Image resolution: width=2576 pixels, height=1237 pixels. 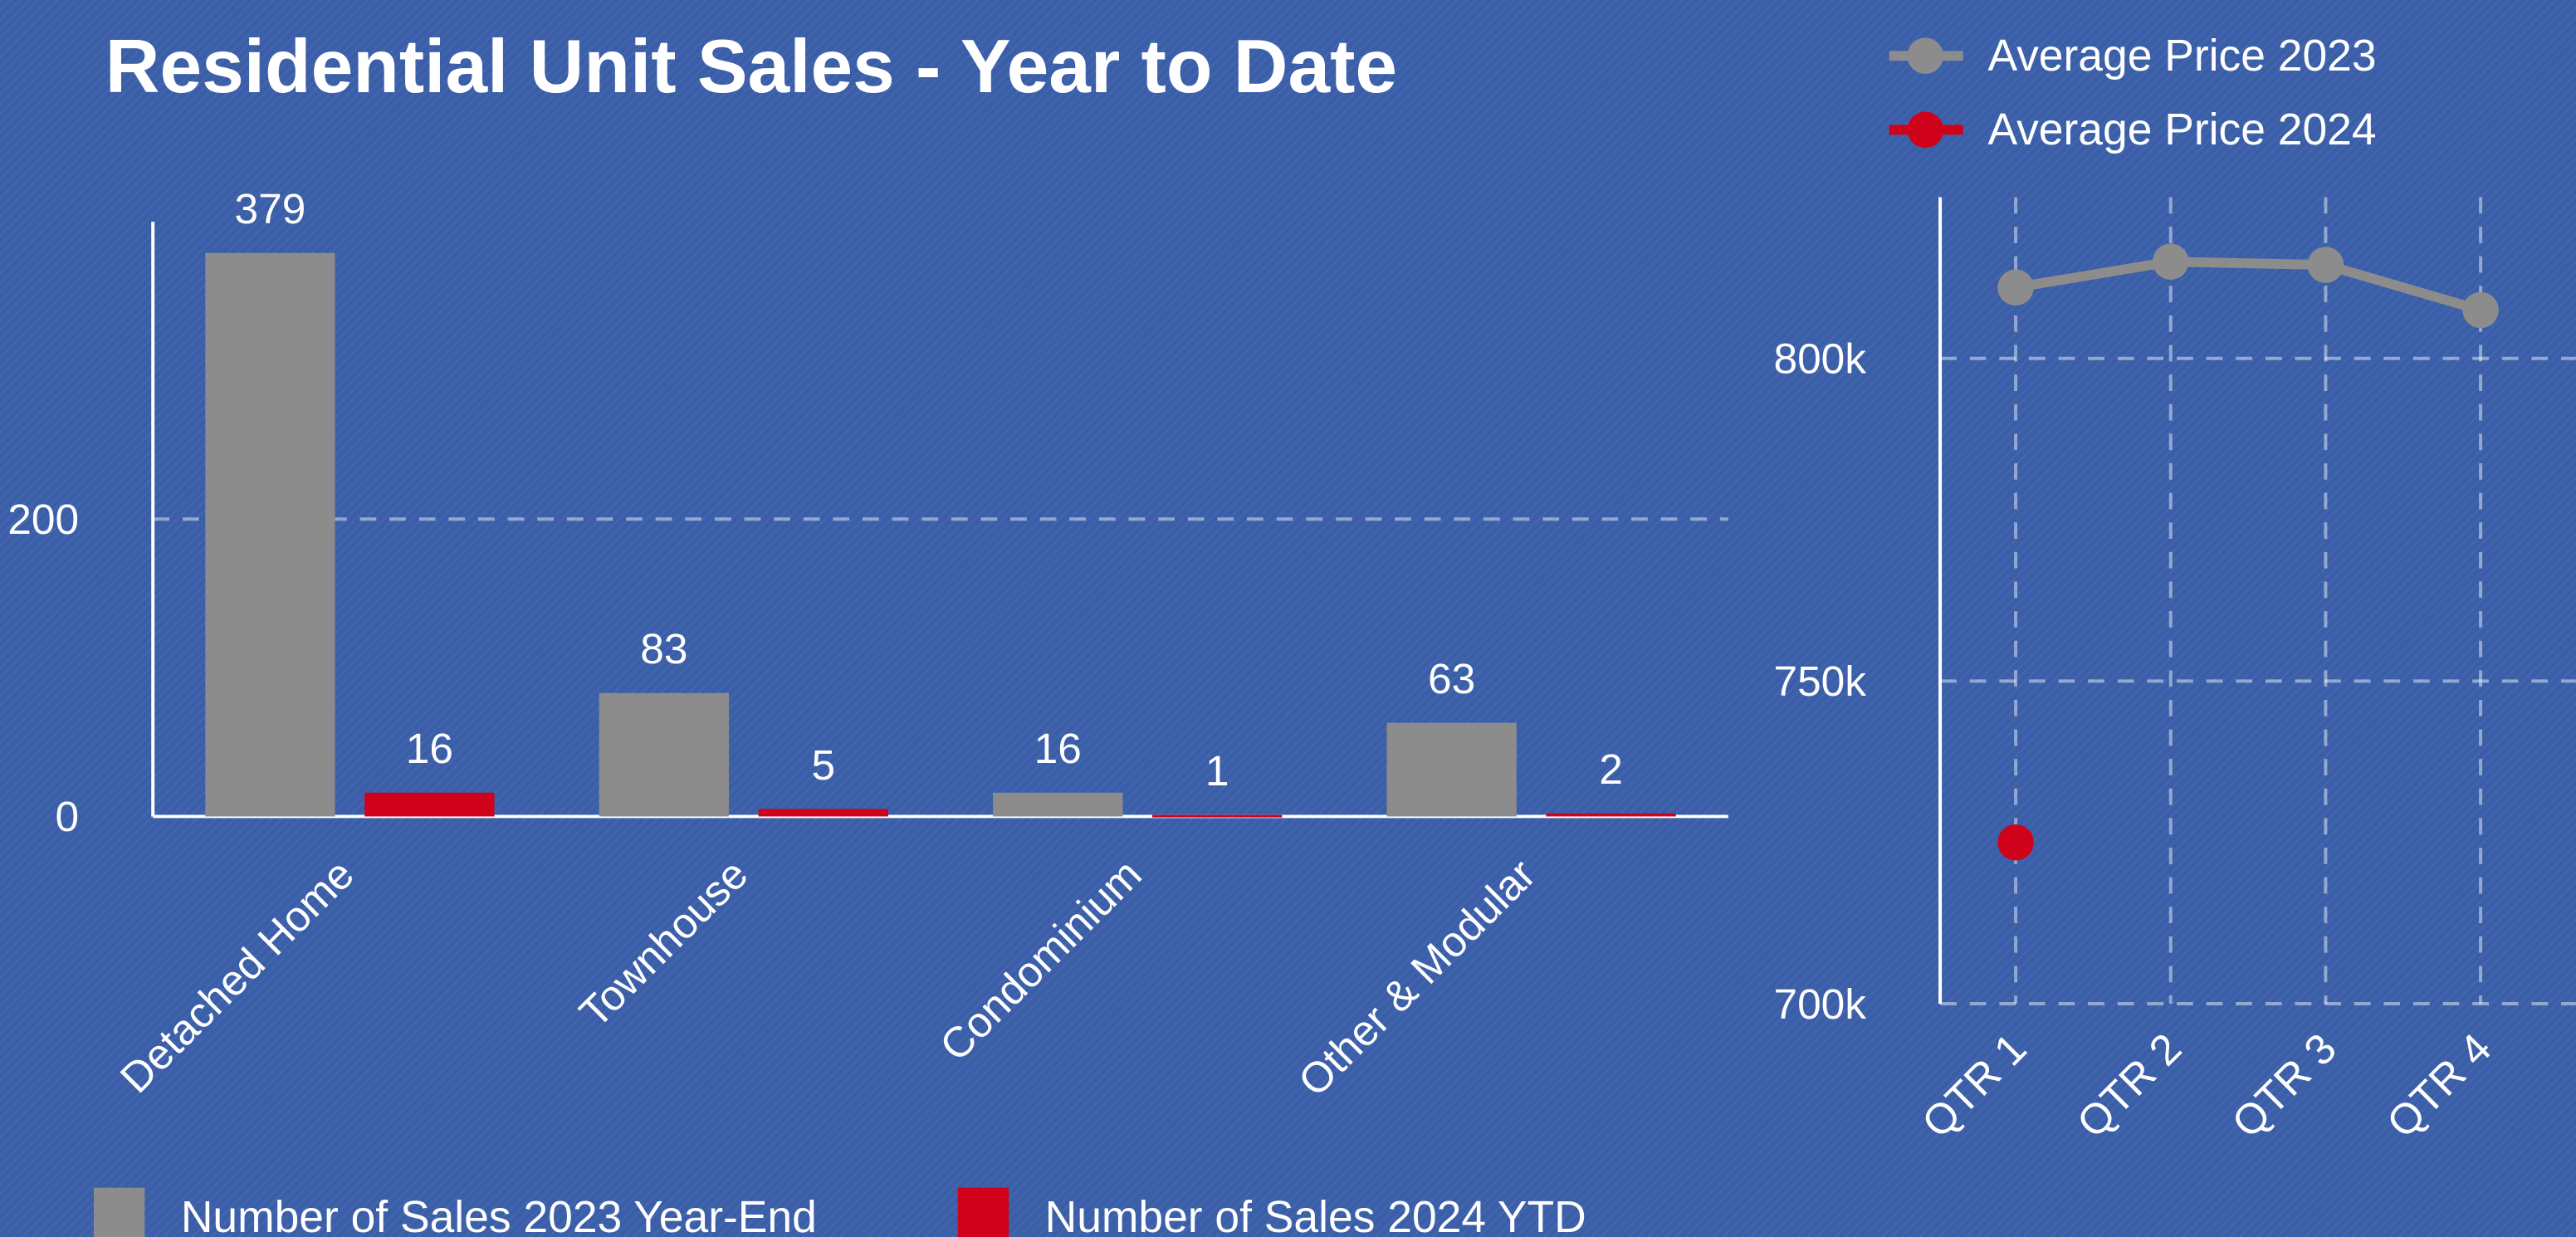 I want to click on bar-value-label: 63, so click(x=1451, y=678).